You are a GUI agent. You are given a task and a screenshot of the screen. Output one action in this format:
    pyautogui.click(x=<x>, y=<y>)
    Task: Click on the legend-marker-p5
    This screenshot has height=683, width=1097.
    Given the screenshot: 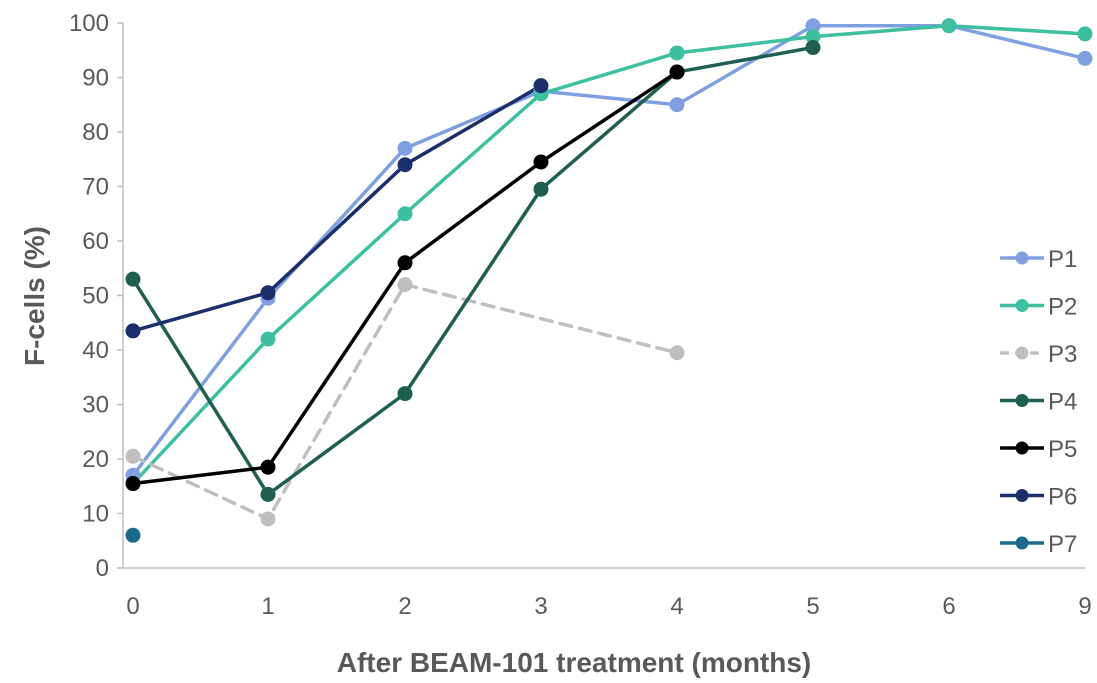 What is the action you would take?
    pyautogui.click(x=1022, y=448)
    